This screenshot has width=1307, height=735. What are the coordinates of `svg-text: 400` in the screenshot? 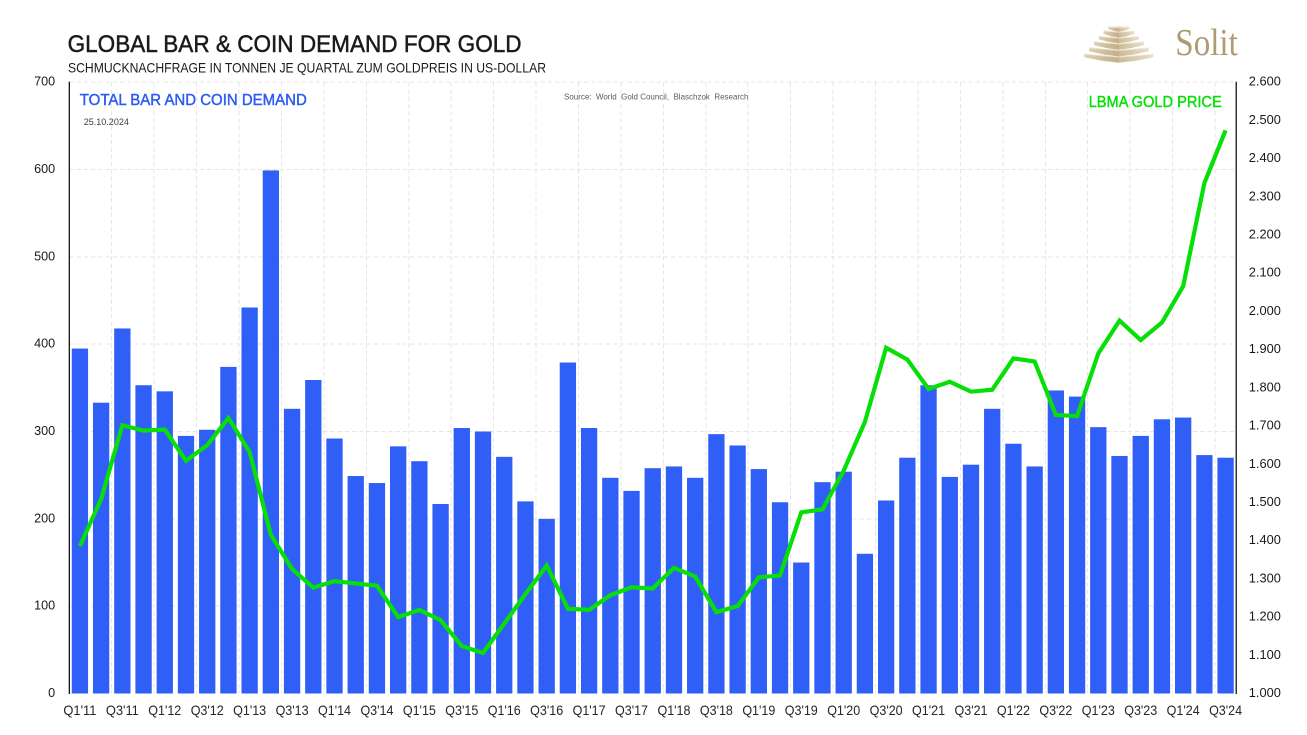 It's located at (44, 344).